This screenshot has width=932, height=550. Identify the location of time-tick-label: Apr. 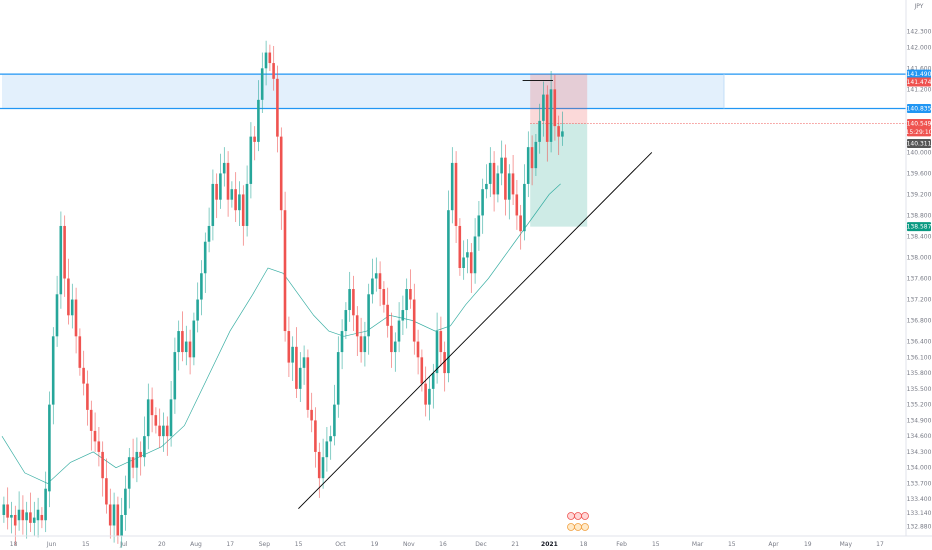
(773, 544).